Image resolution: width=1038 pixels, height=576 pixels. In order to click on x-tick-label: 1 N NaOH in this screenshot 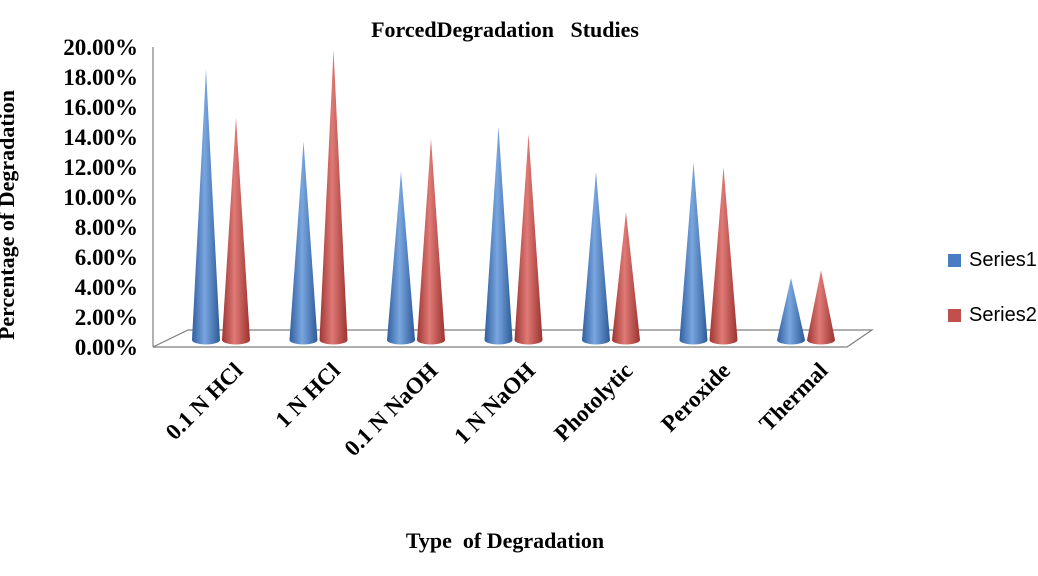, I will do `click(494, 403)`.